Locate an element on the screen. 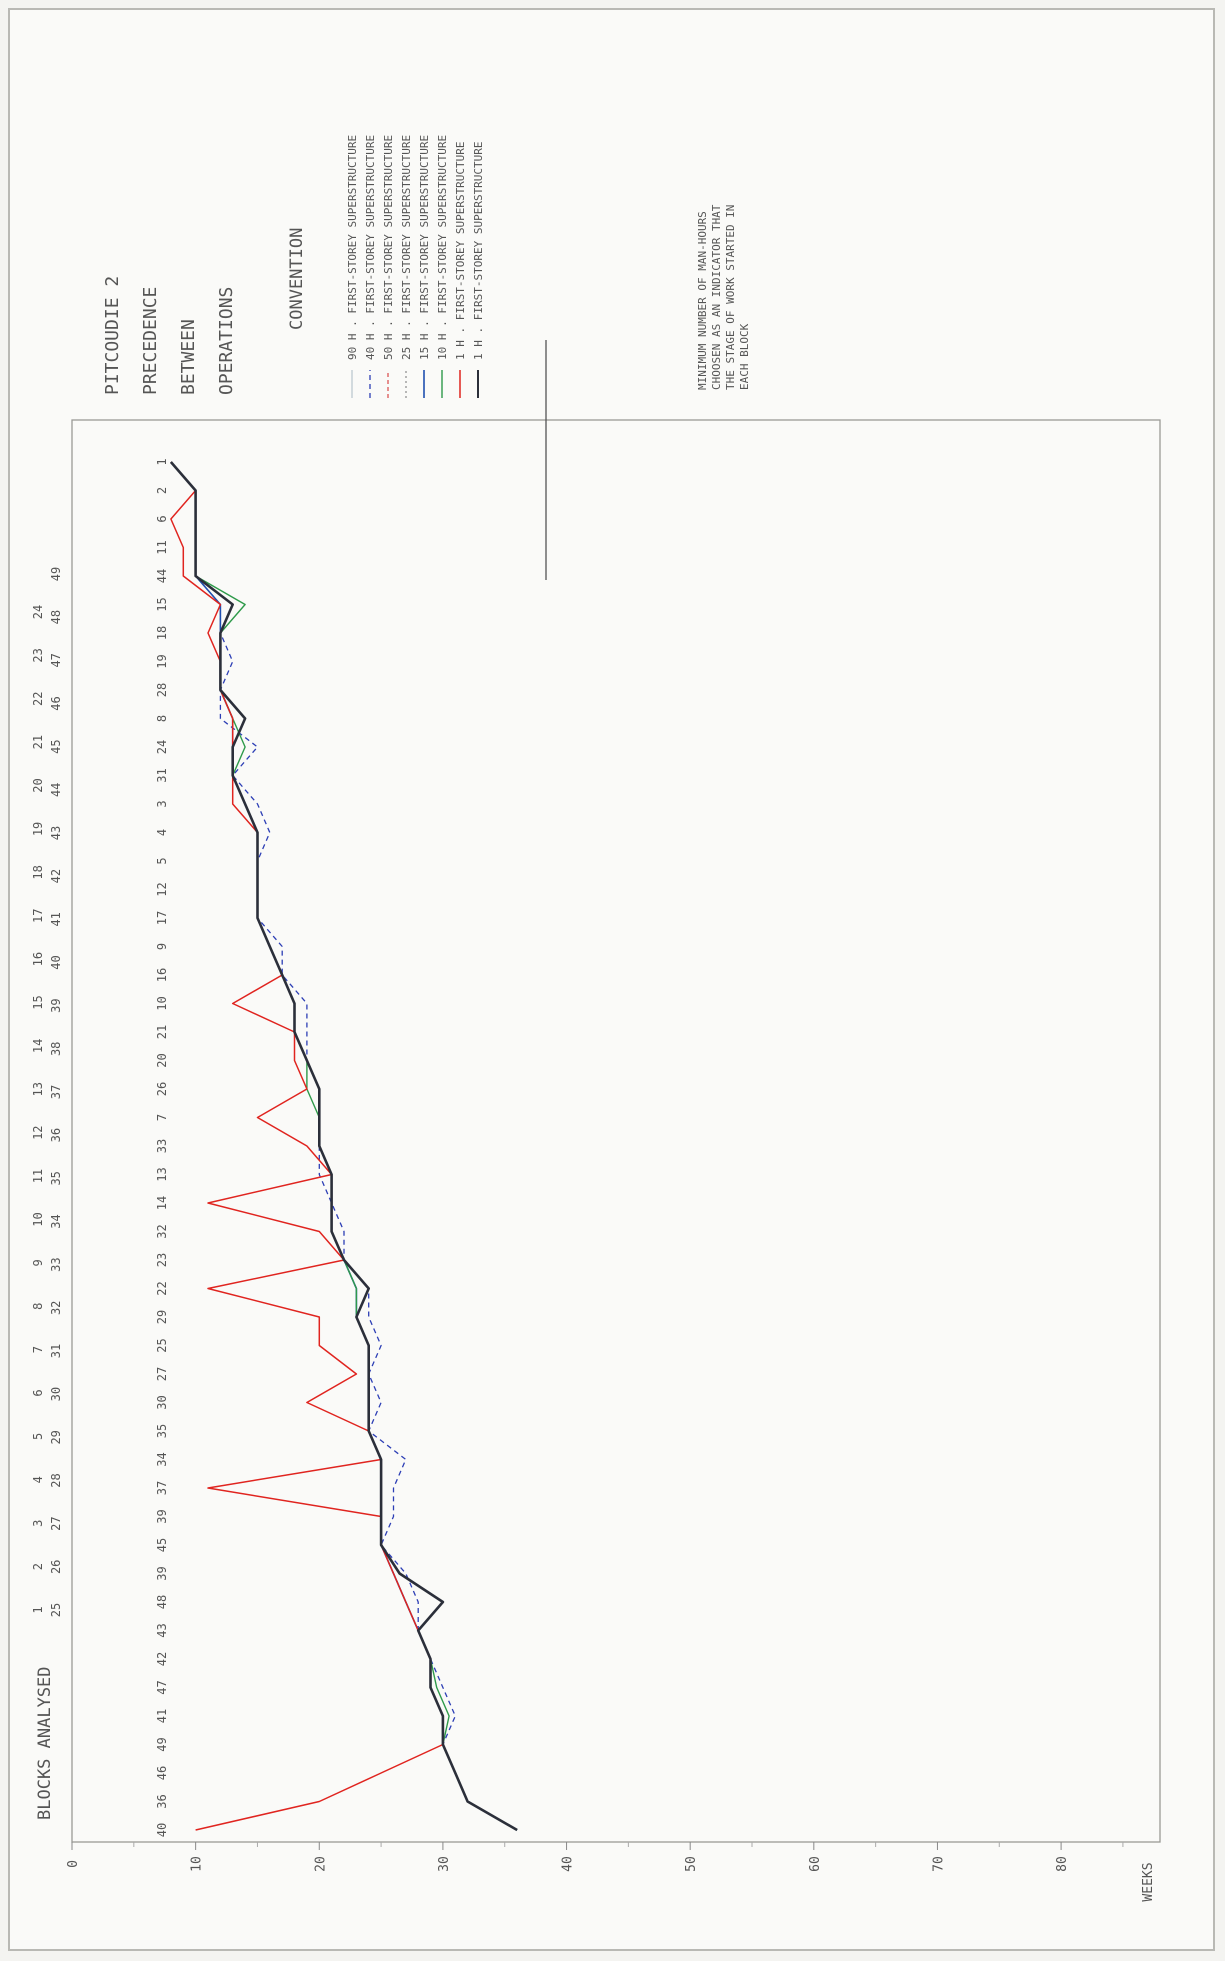 The height and width of the screenshot is (1961, 1225). category-label: 17 is located at coordinates (162, 918).